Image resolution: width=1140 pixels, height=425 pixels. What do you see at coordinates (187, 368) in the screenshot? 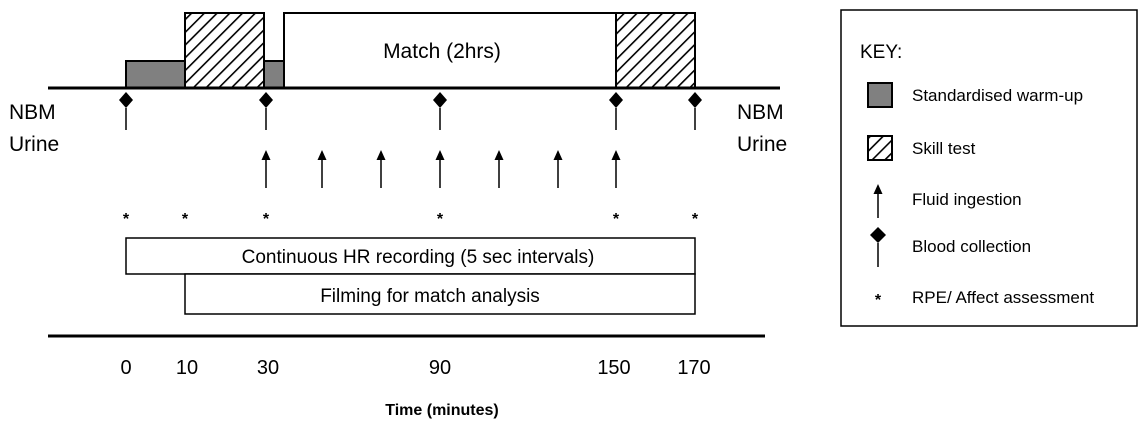
I see `tick-label-10: 10` at bounding box center [187, 368].